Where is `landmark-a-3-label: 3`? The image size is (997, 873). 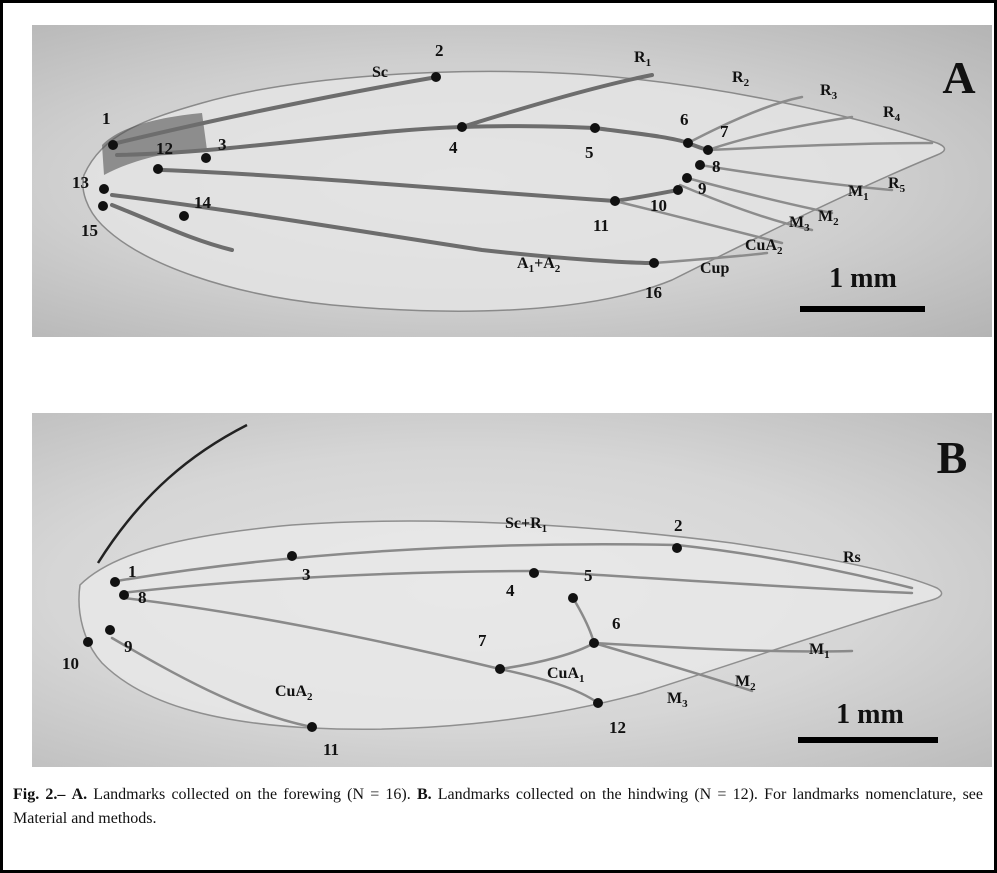
landmark-a-3-label: 3 is located at coordinates (222, 144).